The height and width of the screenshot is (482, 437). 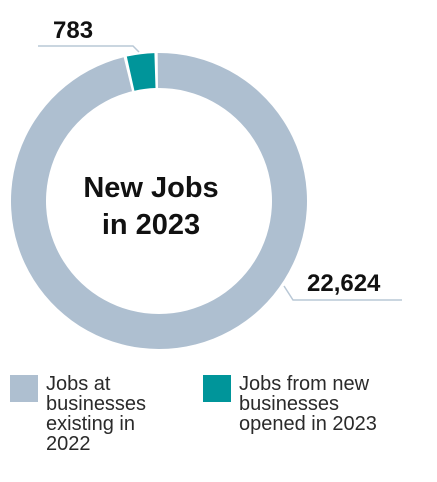 I want to click on leader-line-existing-businesses, so click(x=342, y=293).